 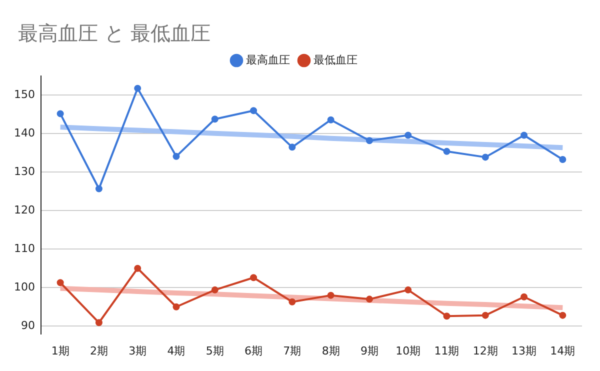 What do you see at coordinates (27, 325) in the screenshot?
I see `y-tick-label: 90` at bounding box center [27, 325].